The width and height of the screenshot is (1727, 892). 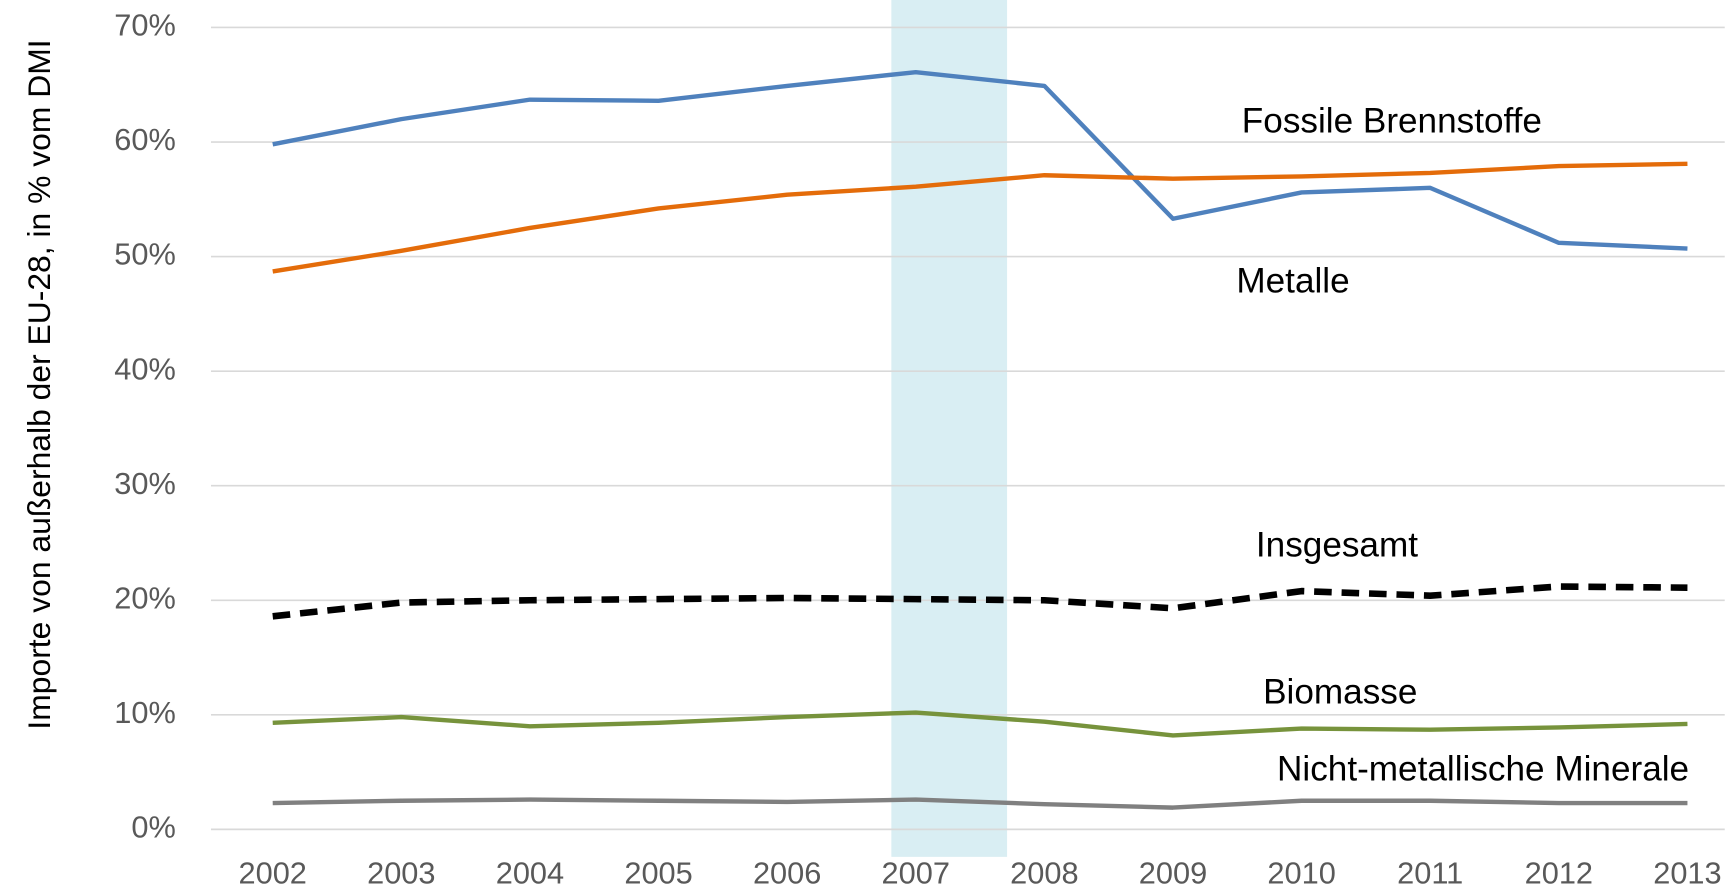 What do you see at coordinates (145, 368) in the screenshot?
I see `y-tick-label: 40%` at bounding box center [145, 368].